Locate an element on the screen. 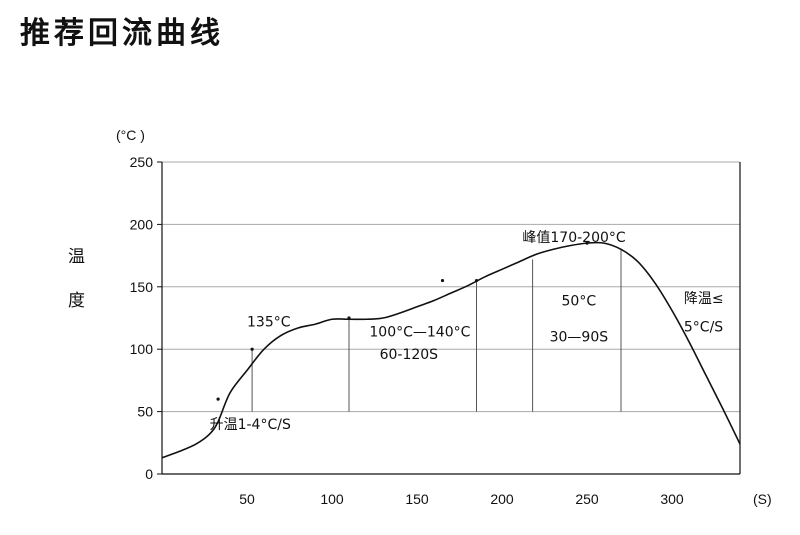  annotation-label: 峰值170-200°C is located at coordinates (573, 238).